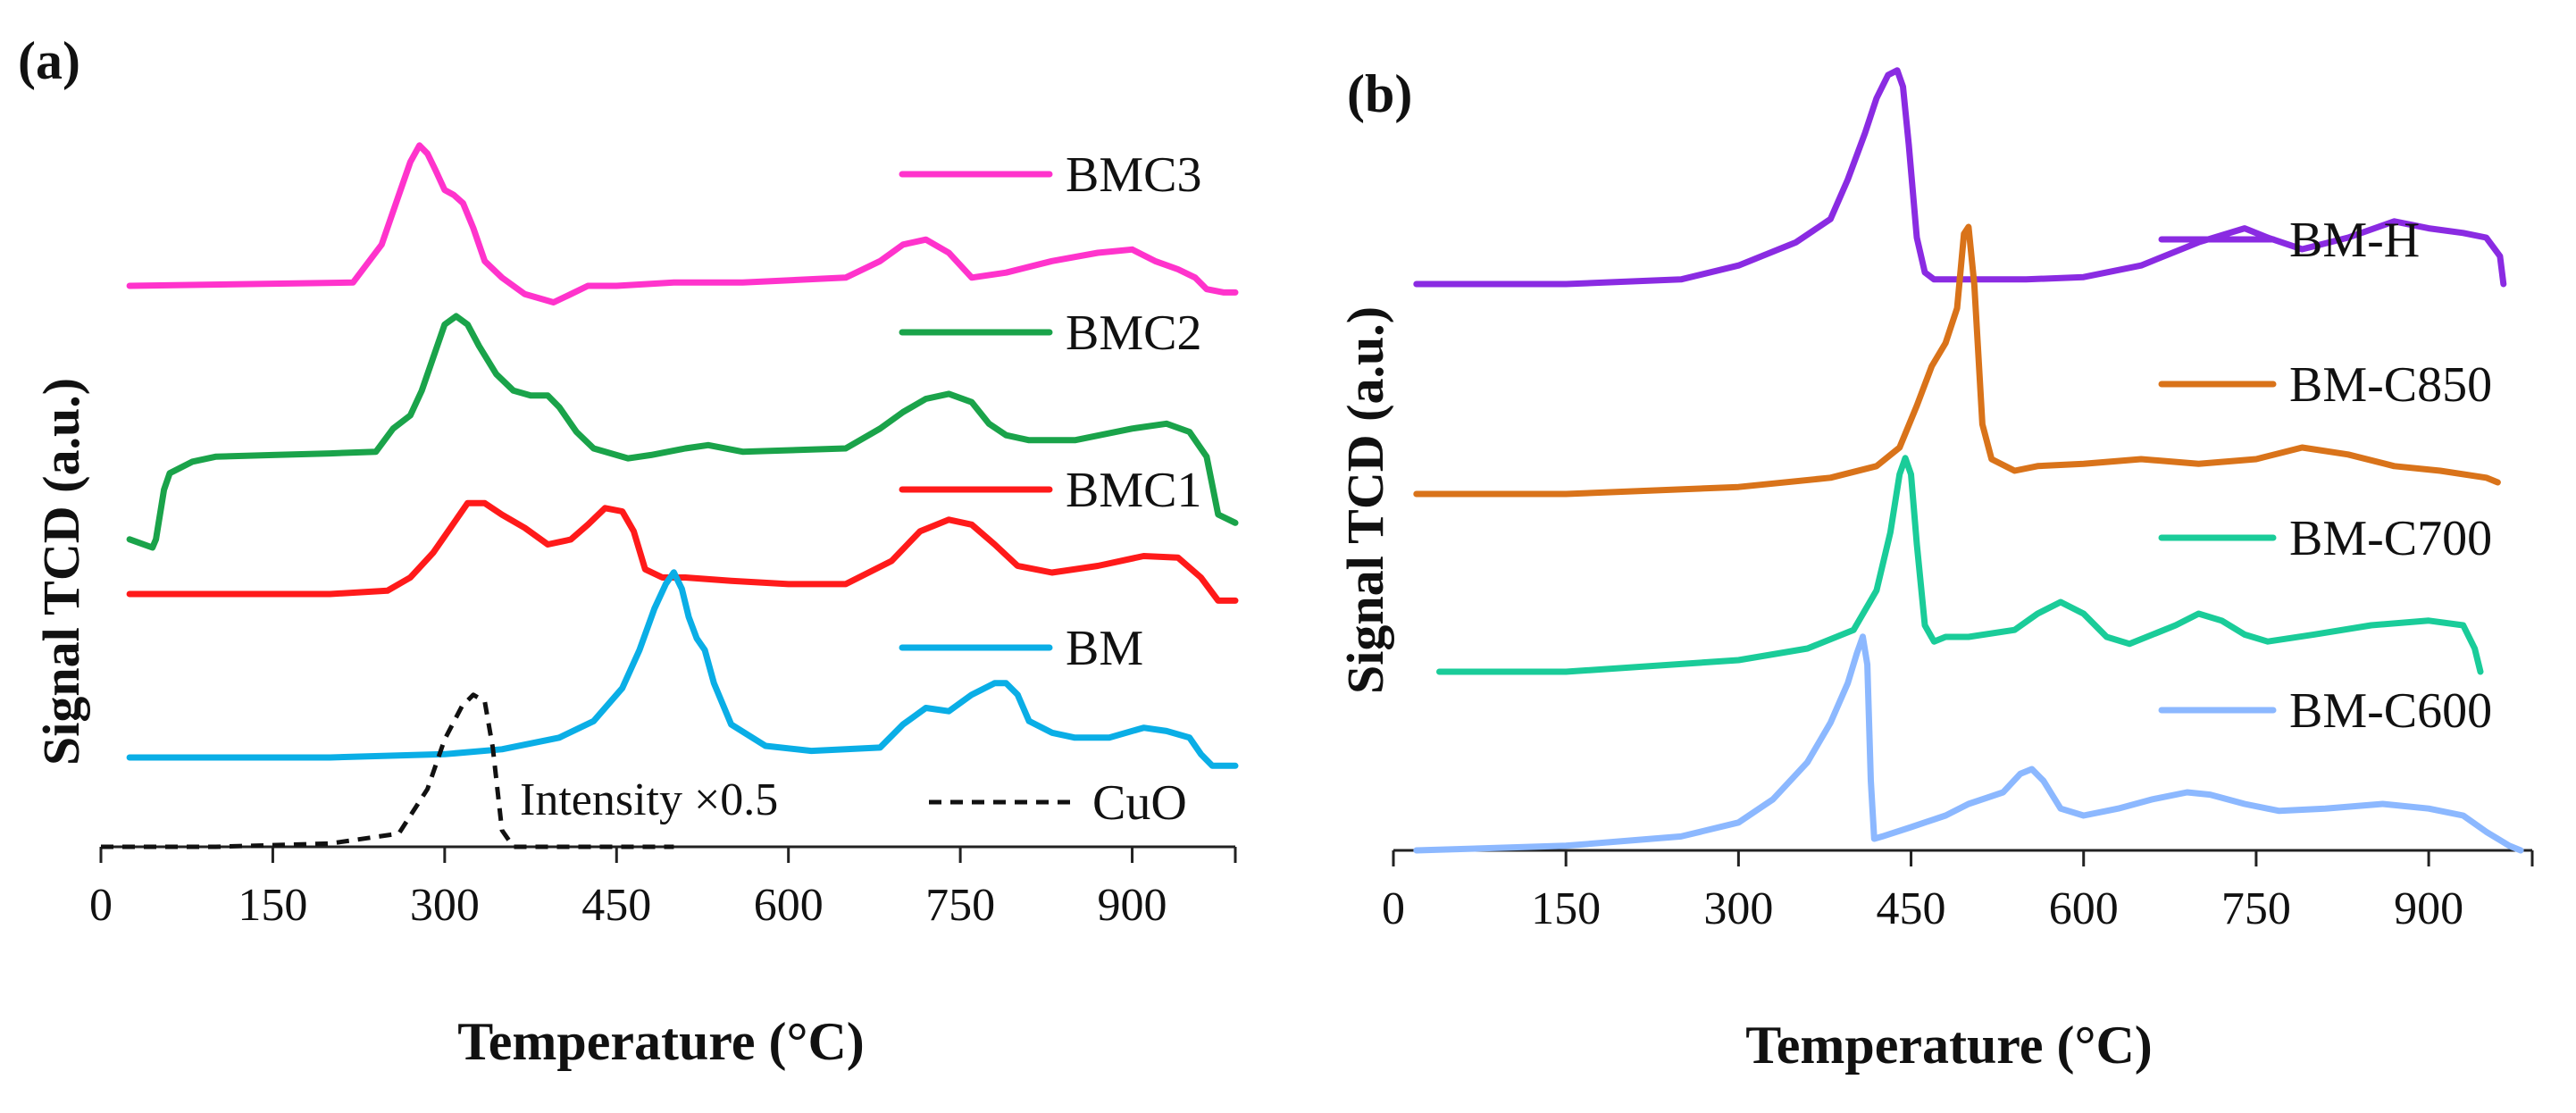 The height and width of the screenshot is (1113, 2576). I want to click on legend-label-bm: BM, so click(1105, 648).